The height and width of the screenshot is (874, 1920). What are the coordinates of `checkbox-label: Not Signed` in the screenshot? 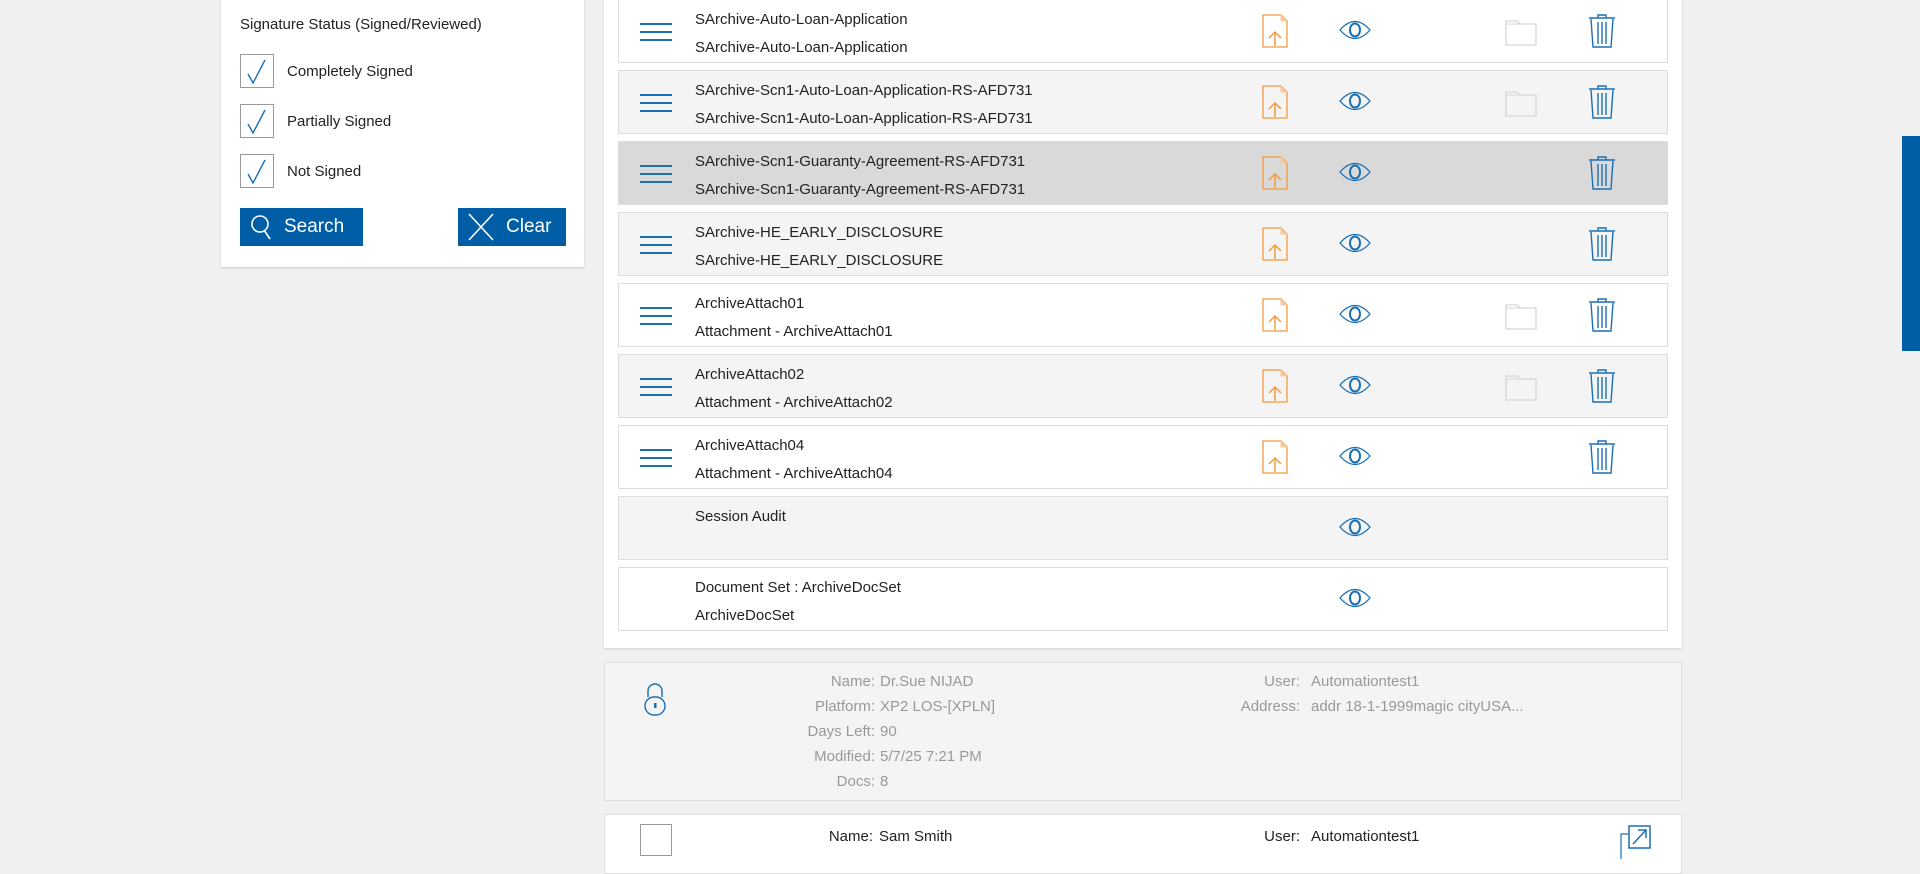 It's located at (324, 171).